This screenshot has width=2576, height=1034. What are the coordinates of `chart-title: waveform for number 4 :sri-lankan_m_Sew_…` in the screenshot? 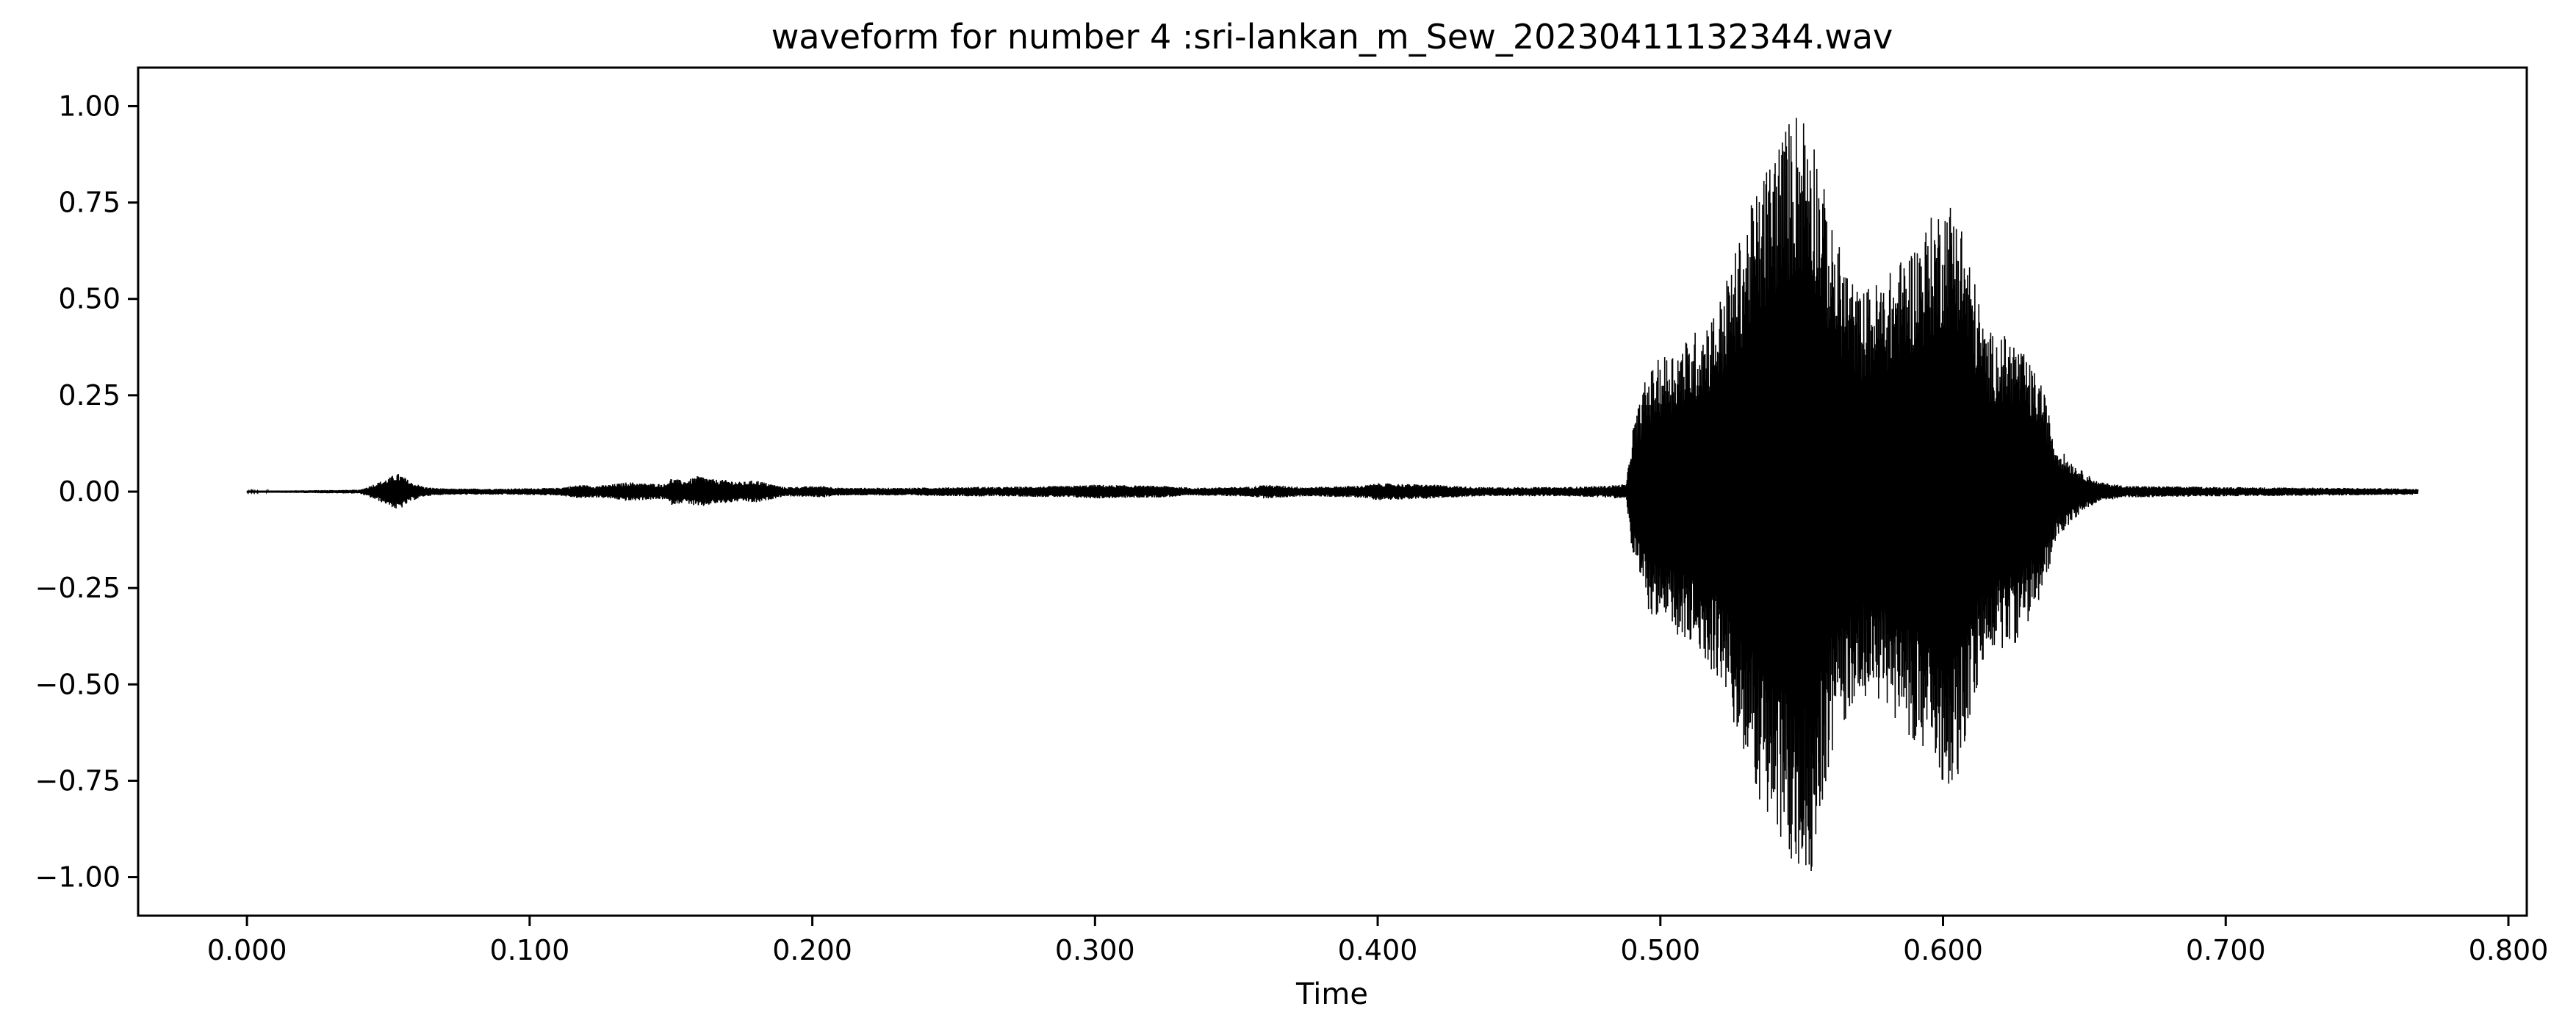 It's located at (1332, 37).